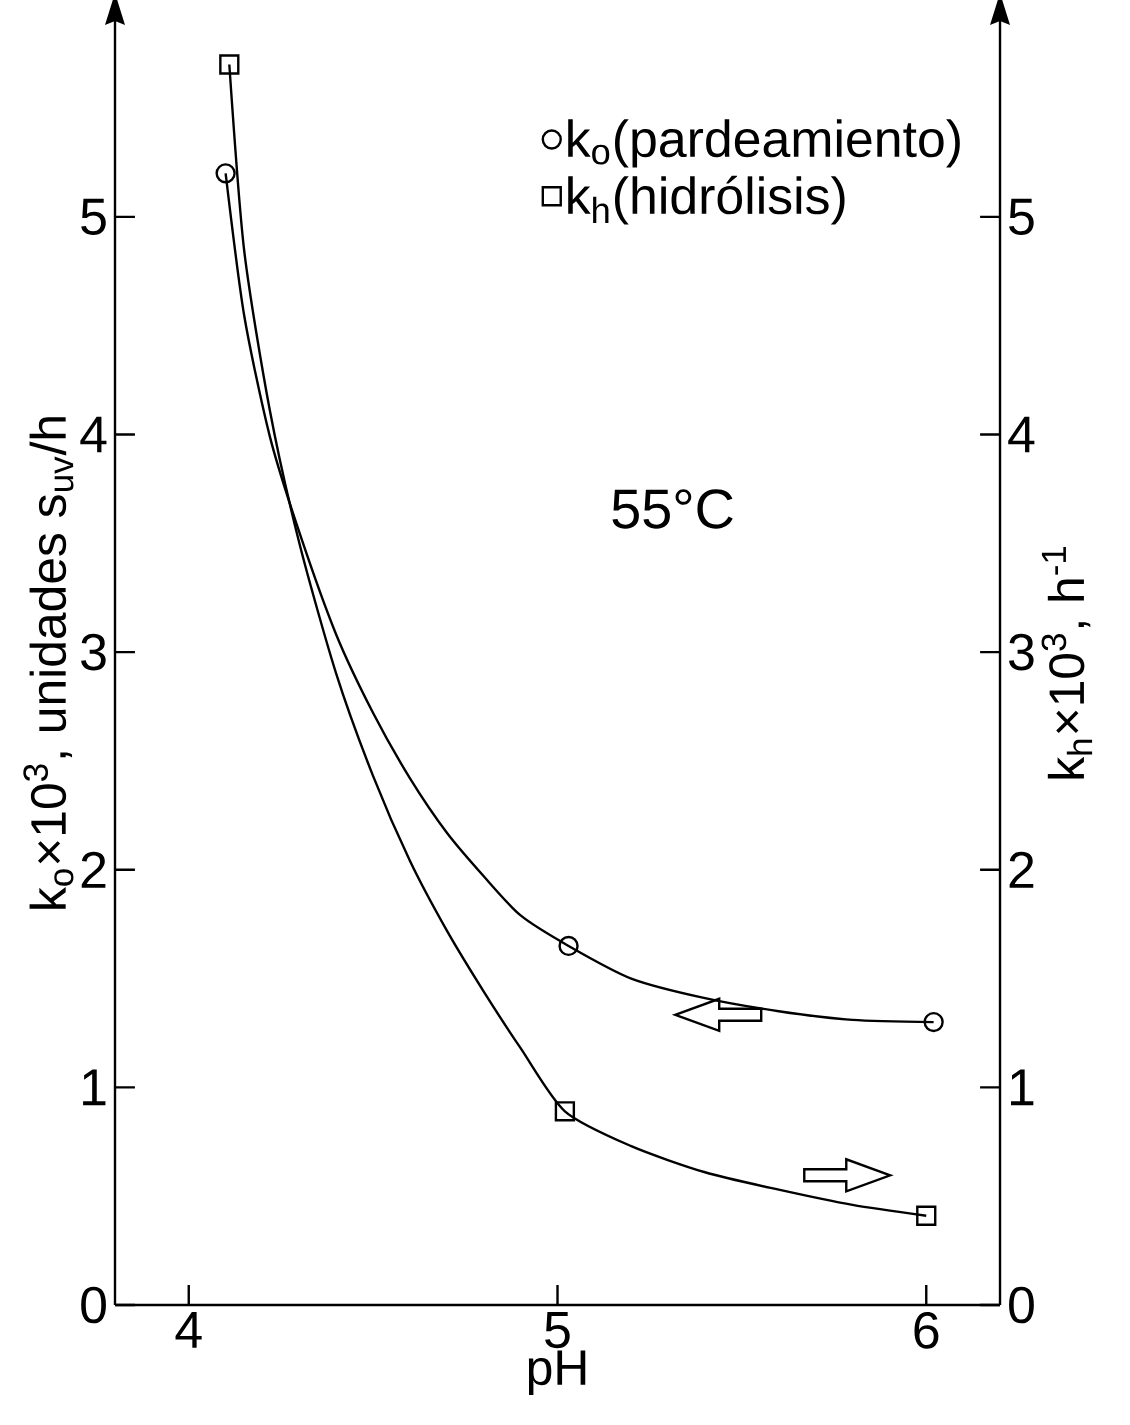 Image resolution: width=1130 pixels, height=1425 pixels. What do you see at coordinates (1021, 652) in the screenshot?
I see `y2-tick-label: 3` at bounding box center [1021, 652].